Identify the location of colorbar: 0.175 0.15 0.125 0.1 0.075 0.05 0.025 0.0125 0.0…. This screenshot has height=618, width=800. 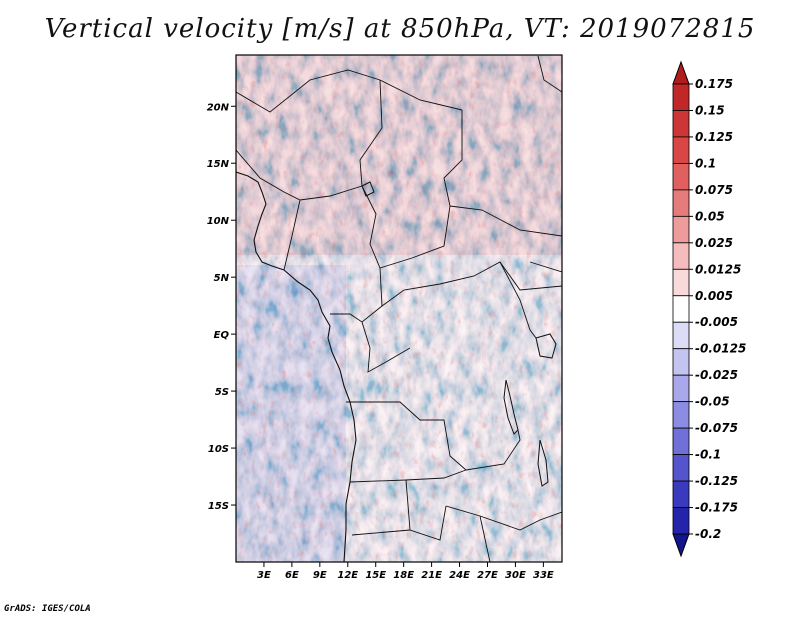
(709, 309).